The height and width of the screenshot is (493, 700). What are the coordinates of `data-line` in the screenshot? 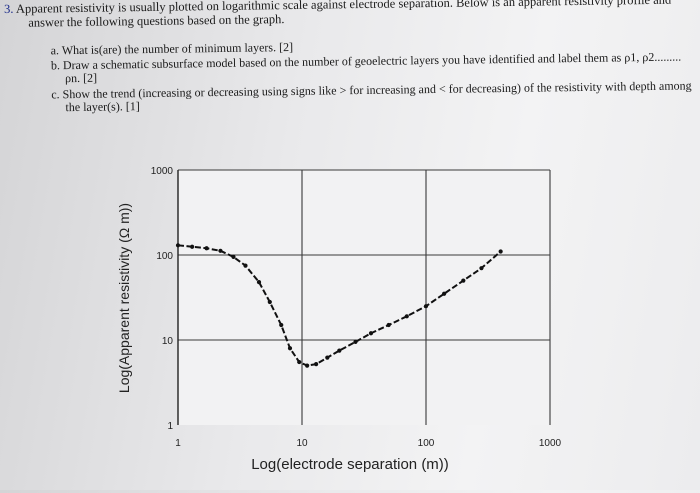 It's located at (339, 305).